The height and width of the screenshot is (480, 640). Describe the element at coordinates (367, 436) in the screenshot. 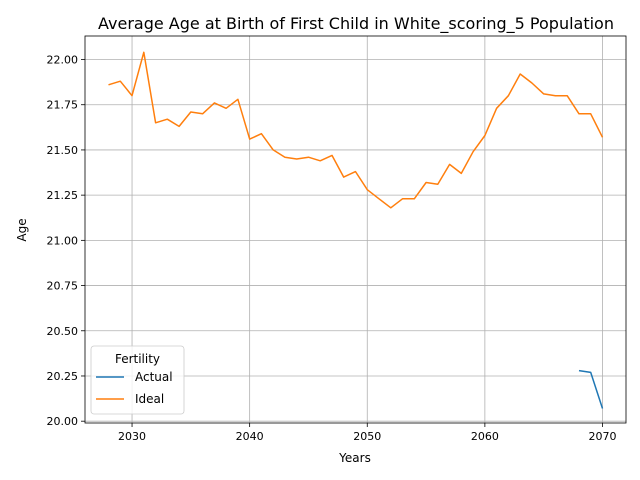

I see `x-tick-label: 2050` at that location.